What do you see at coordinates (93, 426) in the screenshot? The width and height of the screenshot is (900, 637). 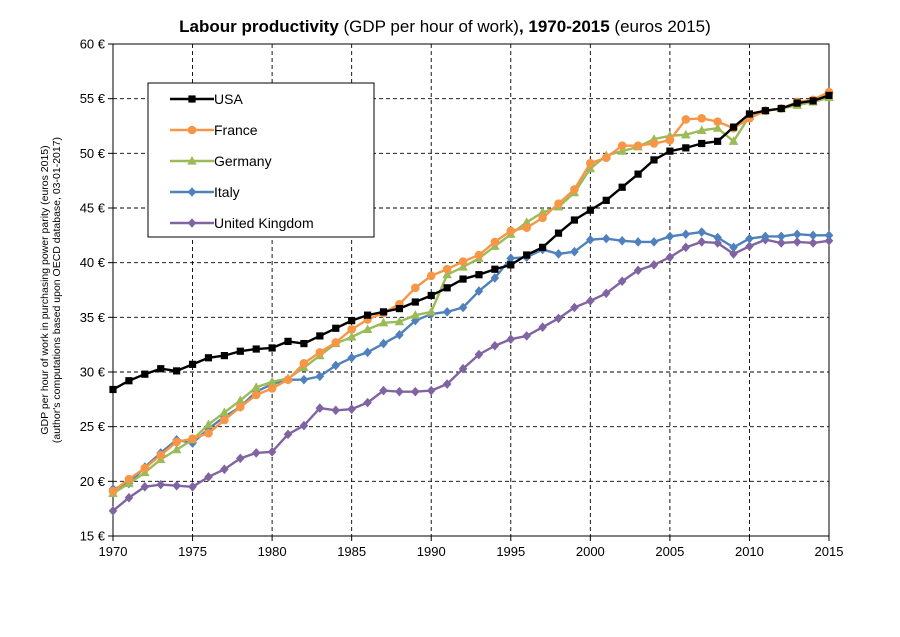 I see `y-tick-label: 25 €` at bounding box center [93, 426].